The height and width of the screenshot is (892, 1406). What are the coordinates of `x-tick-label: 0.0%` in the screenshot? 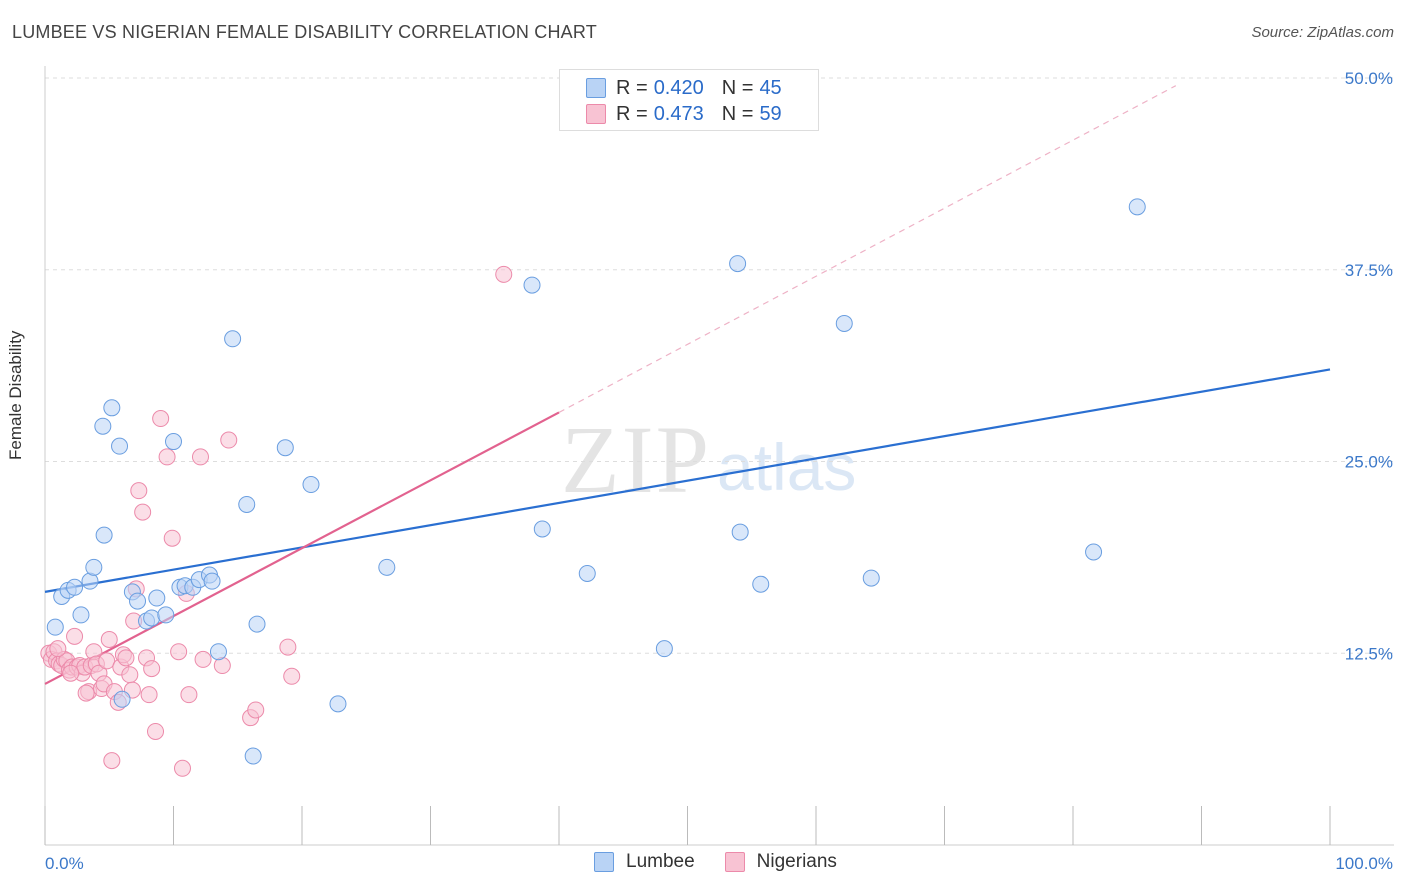 It's located at (64, 863).